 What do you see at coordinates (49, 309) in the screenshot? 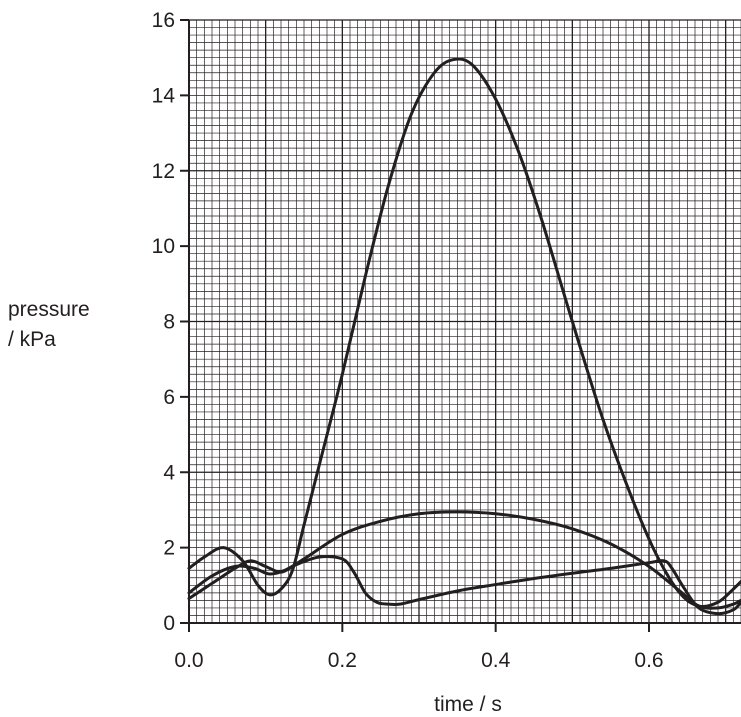
I see `y-axis-label-line-1: pressure` at bounding box center [49, 309].